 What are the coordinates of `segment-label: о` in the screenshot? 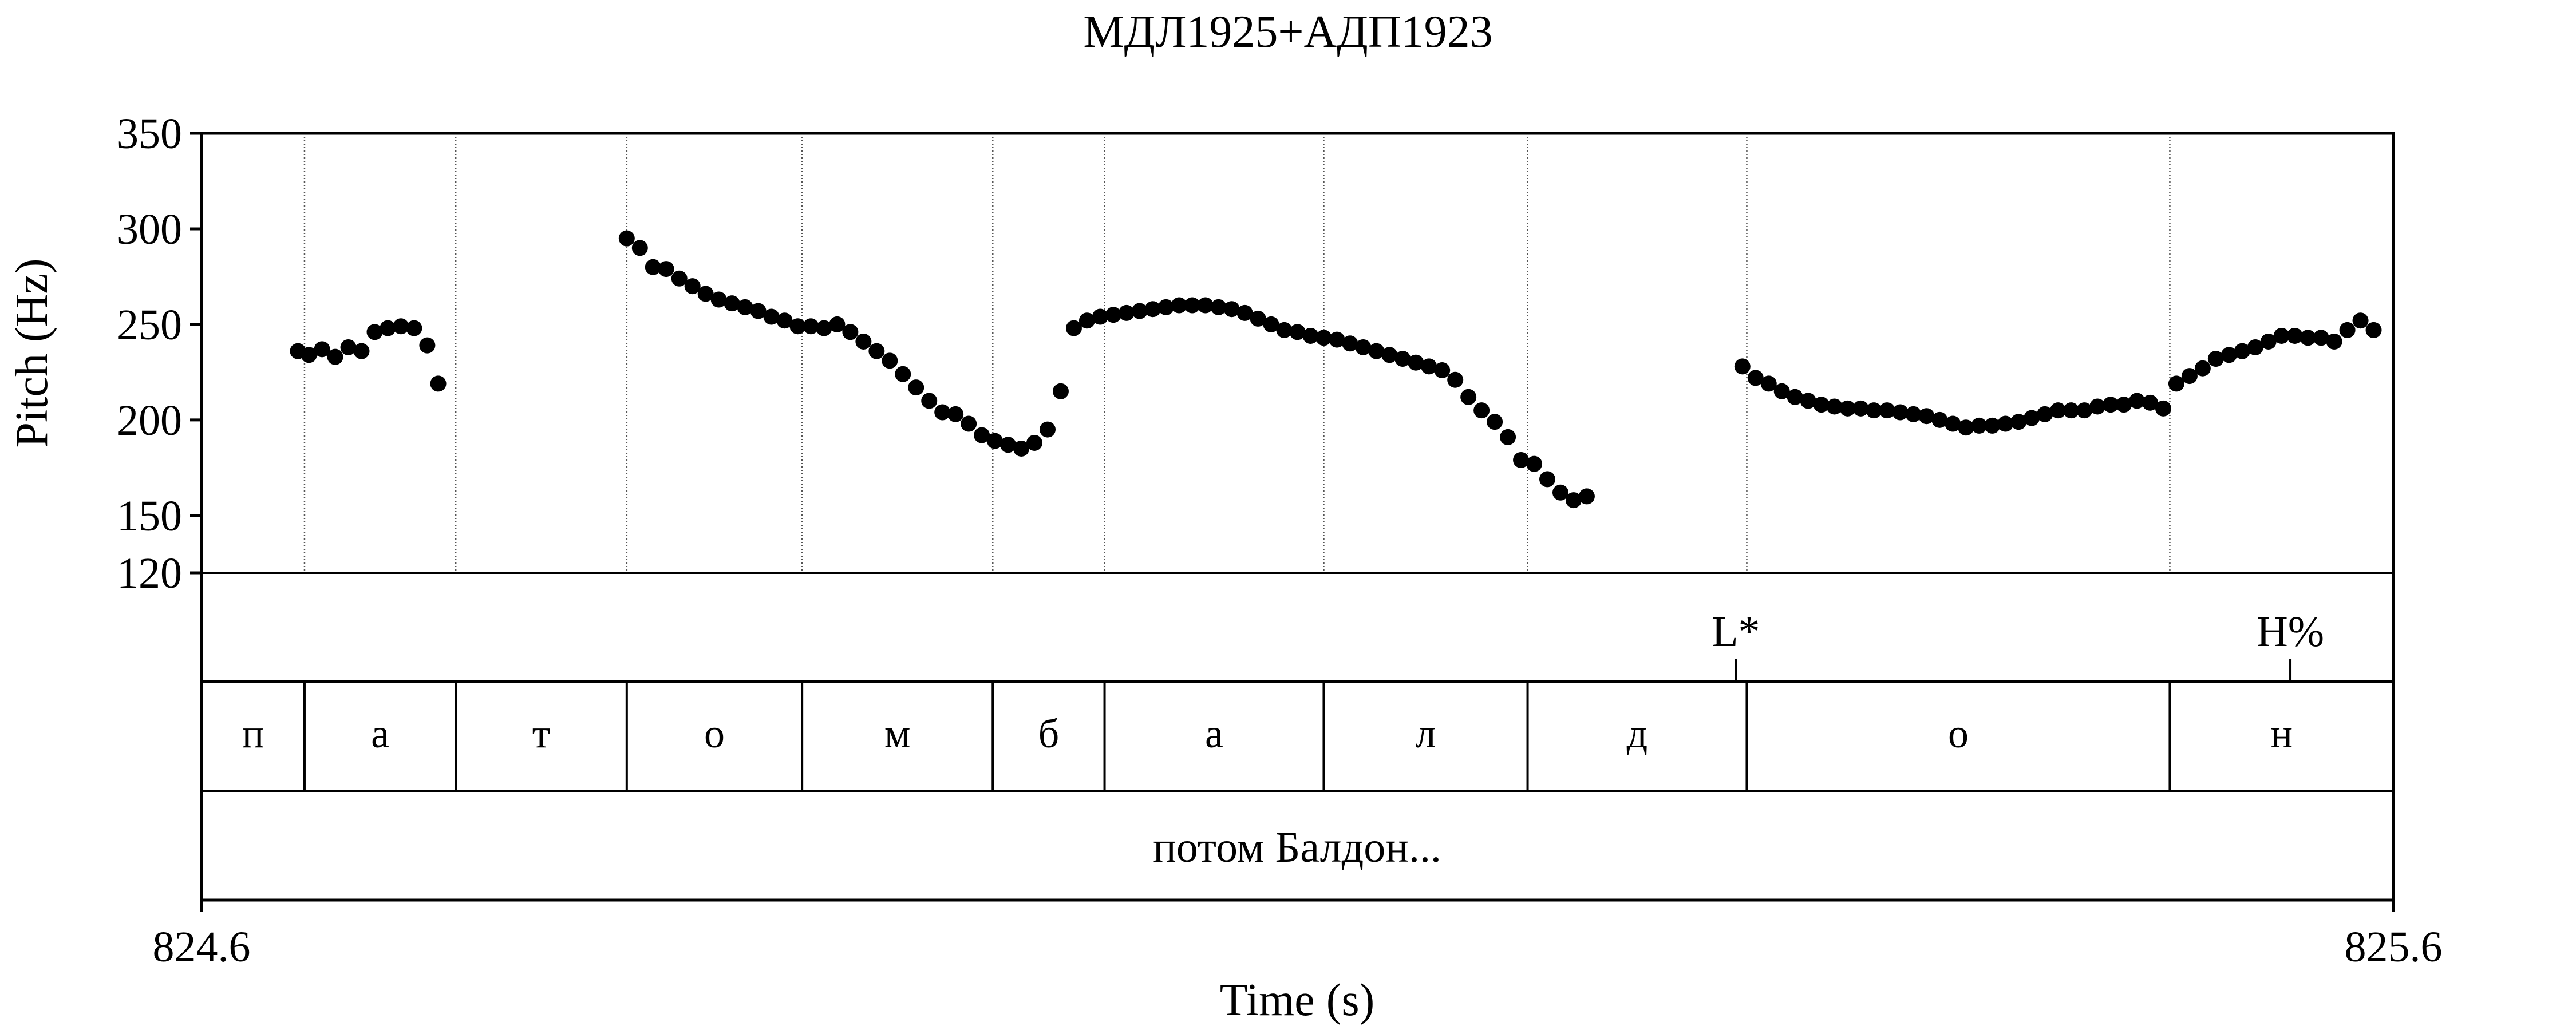 It's located at (714, 733).